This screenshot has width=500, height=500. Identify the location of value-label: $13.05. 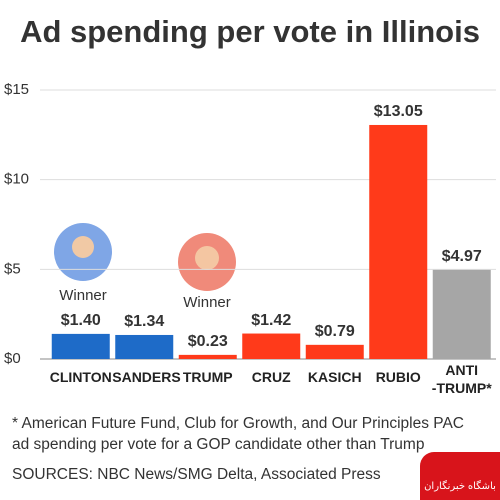
(398, 111).